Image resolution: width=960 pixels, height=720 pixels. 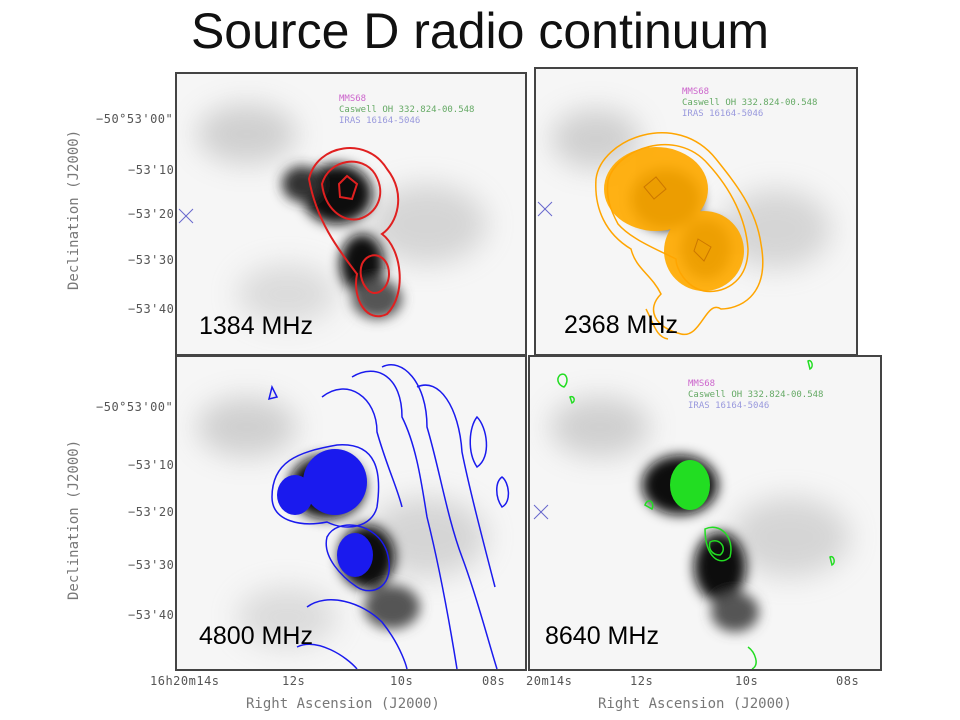 What do you see at coordinates (74, 519) in the screenshot?
I see `y-axis-label-bottom: Declination (J2000)` at bounding box center [74, 519].